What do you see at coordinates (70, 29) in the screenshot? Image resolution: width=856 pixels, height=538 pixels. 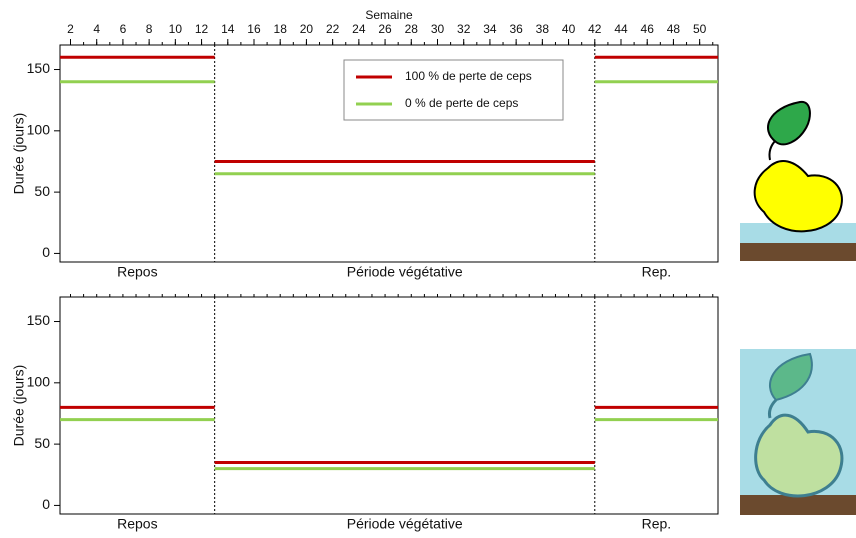 I see `x-tick-label: 2` at bounding box center [70, 29].